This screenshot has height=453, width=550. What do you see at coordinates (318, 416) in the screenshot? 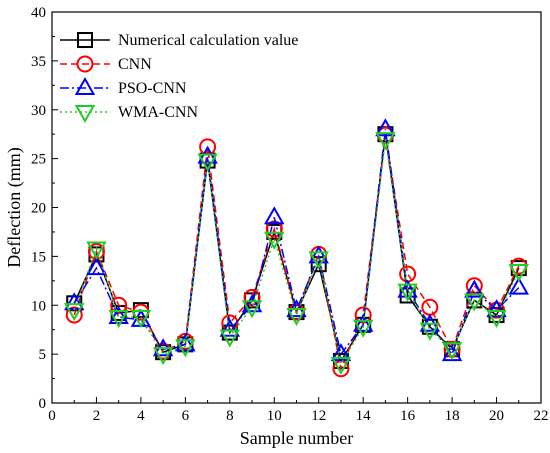
I see `x-tick-label: 12` at bounding box center [318, 416].